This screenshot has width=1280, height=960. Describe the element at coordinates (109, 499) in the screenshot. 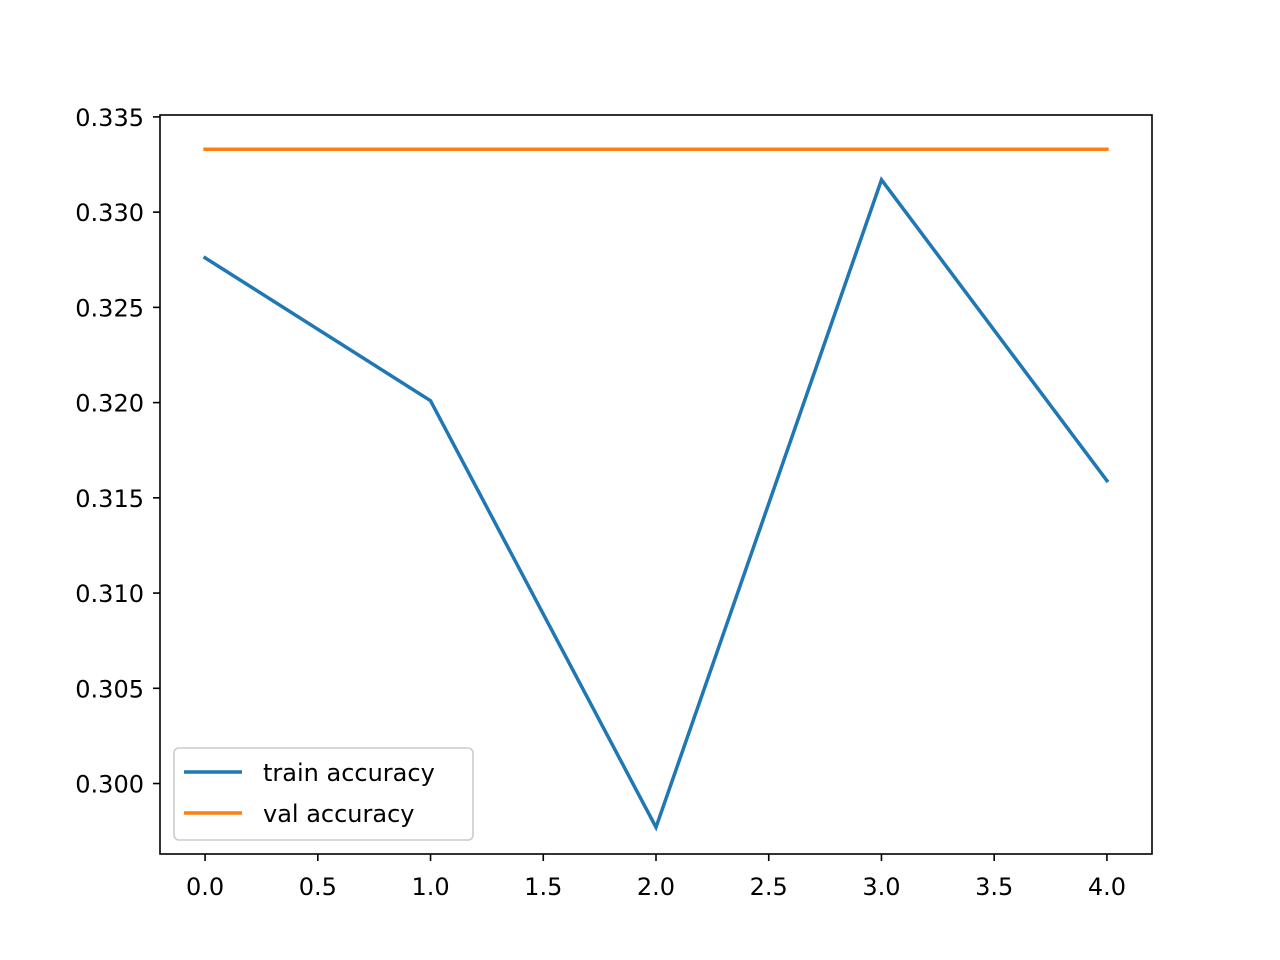

I see `y-tick-label: 0.315` at that location.